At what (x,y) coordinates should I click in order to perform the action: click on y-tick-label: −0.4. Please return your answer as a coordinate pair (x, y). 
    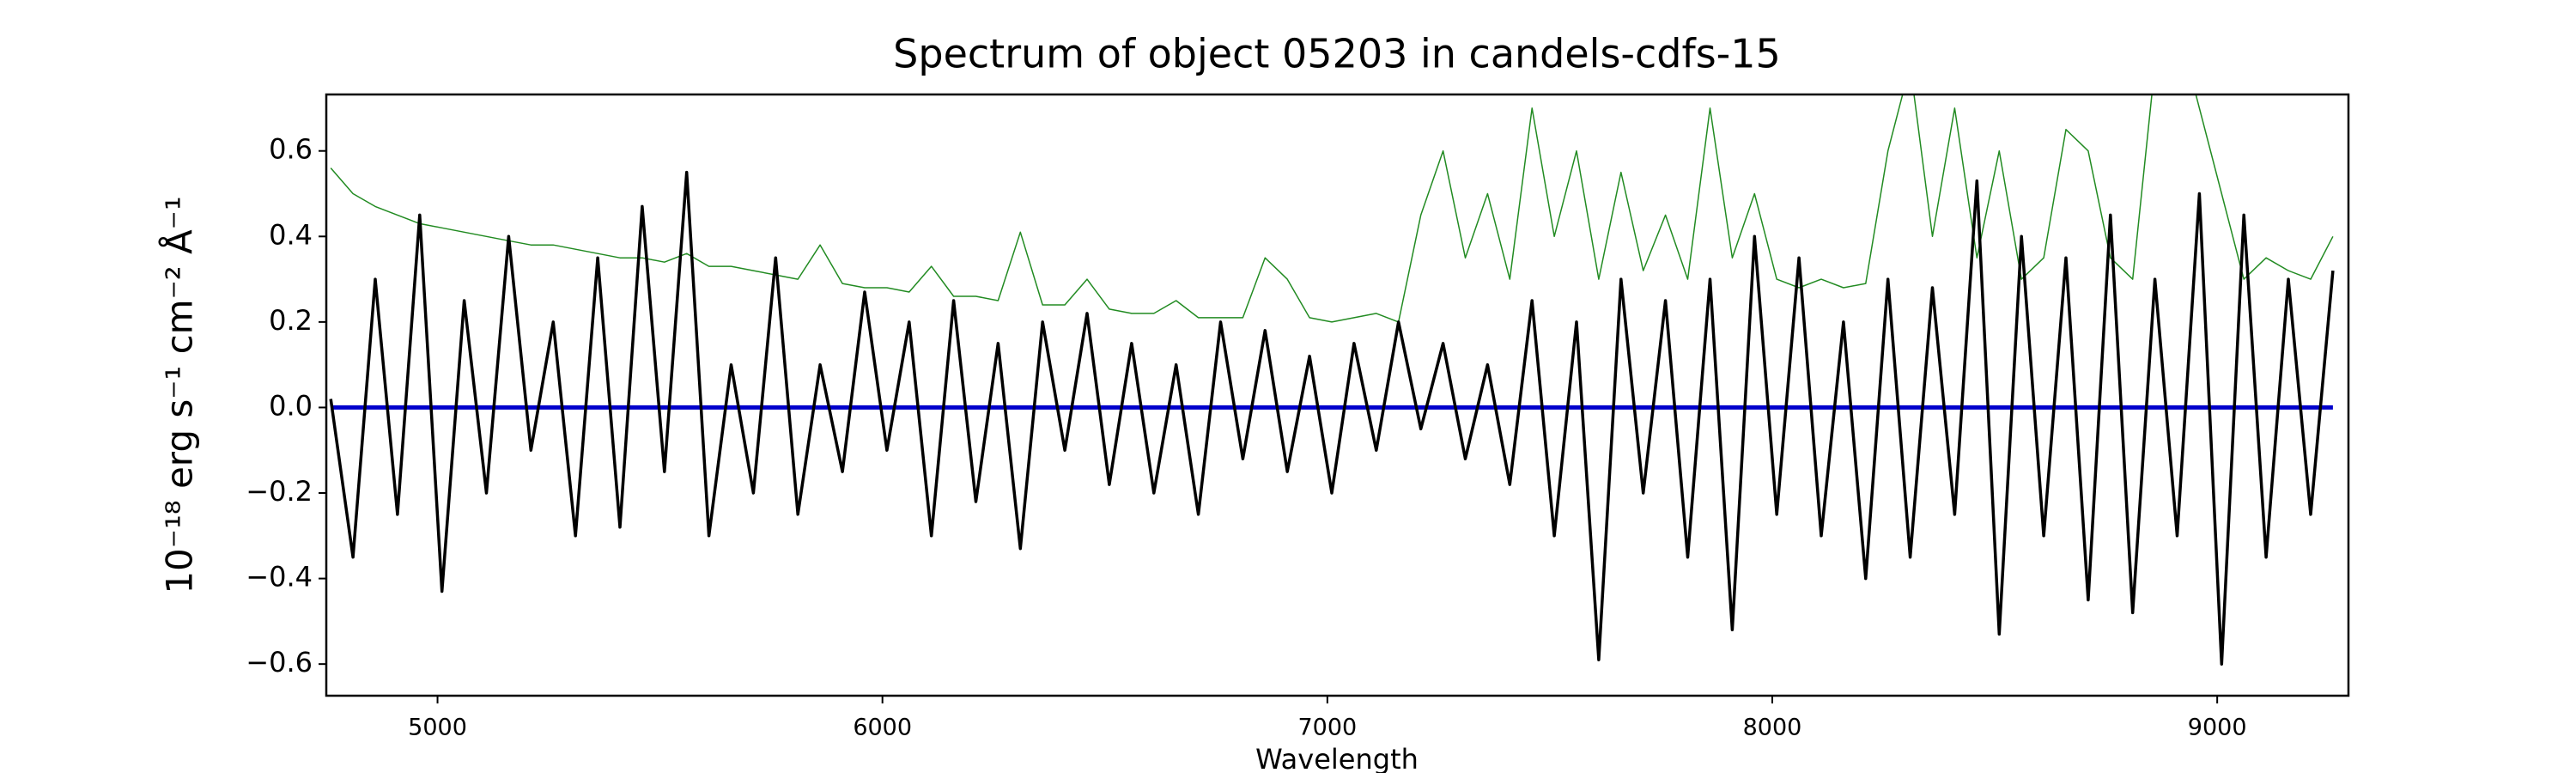
    Looking at the image, I should click on (280, 577).